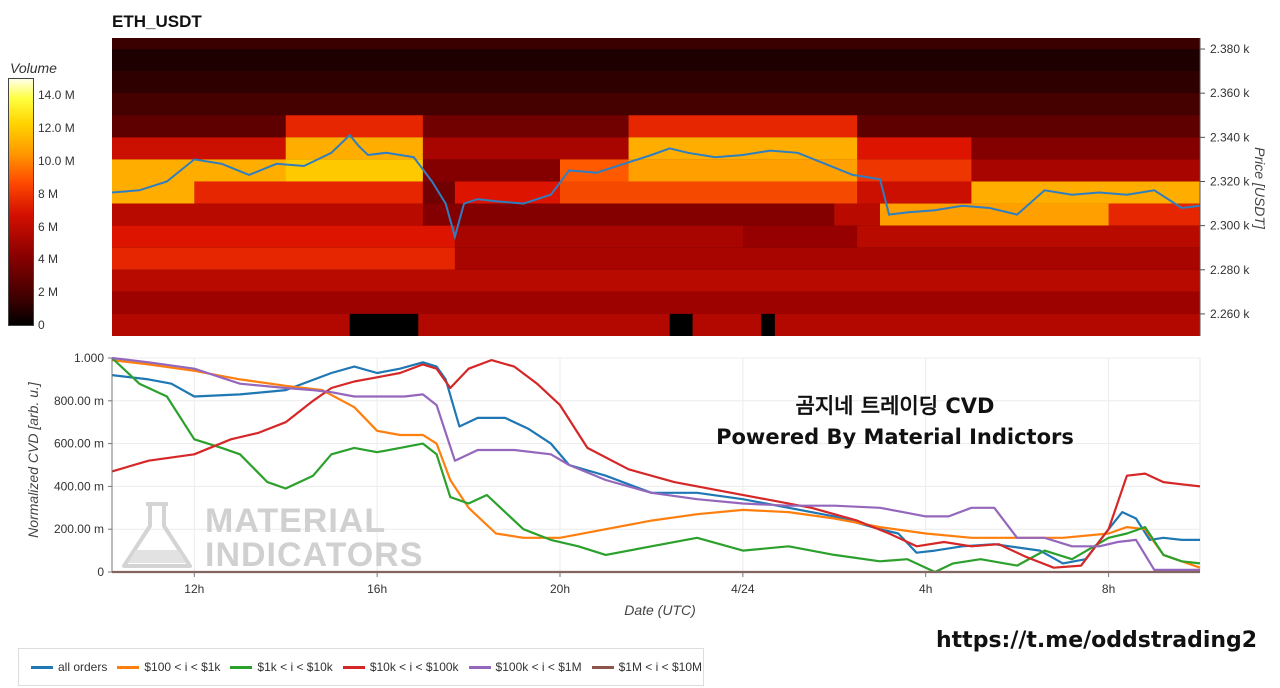  Describe the element at coordinates (33, 68) in the screenshot. I see `colorbar-title: Volume` at that location.